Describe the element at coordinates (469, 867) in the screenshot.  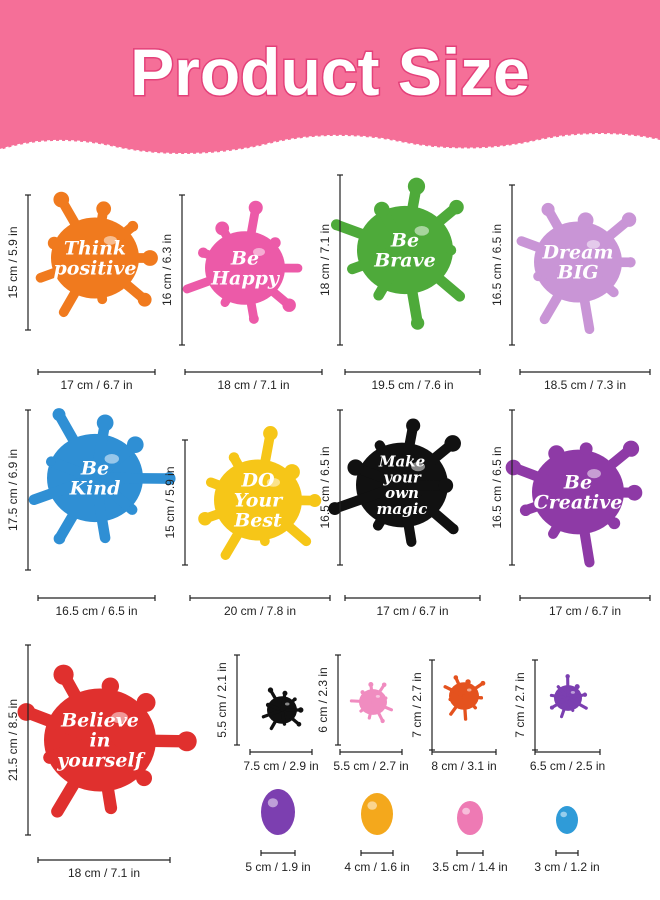
I see `width-label: 3.5 cm / 1.4 in` at that location.